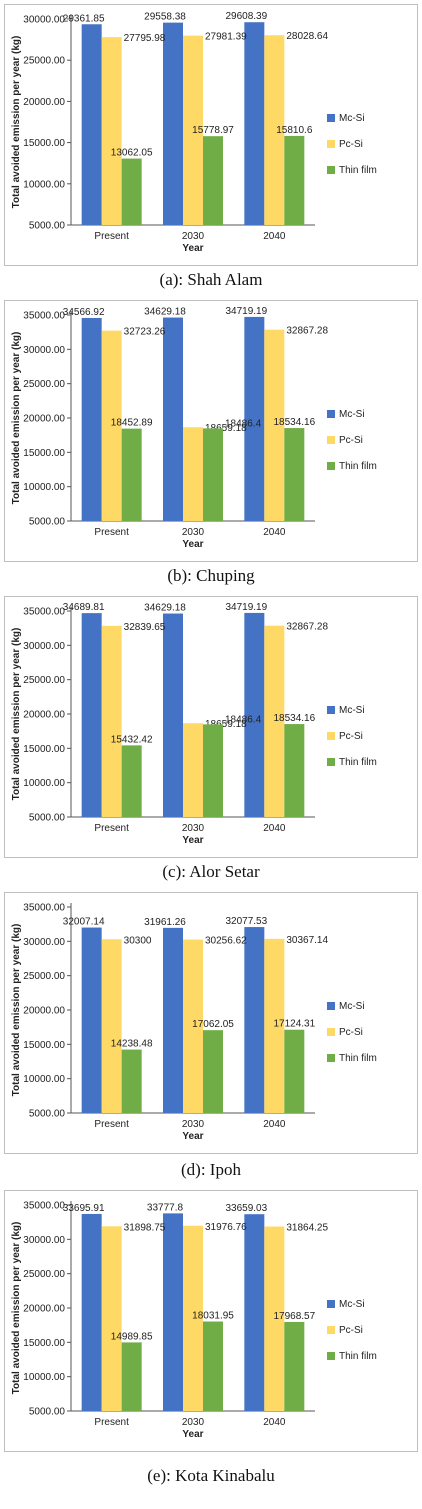 The height and width of the screenshot is (1509, 422). I want to click on y-tick-label: 5000.00, so click(47, 1114).